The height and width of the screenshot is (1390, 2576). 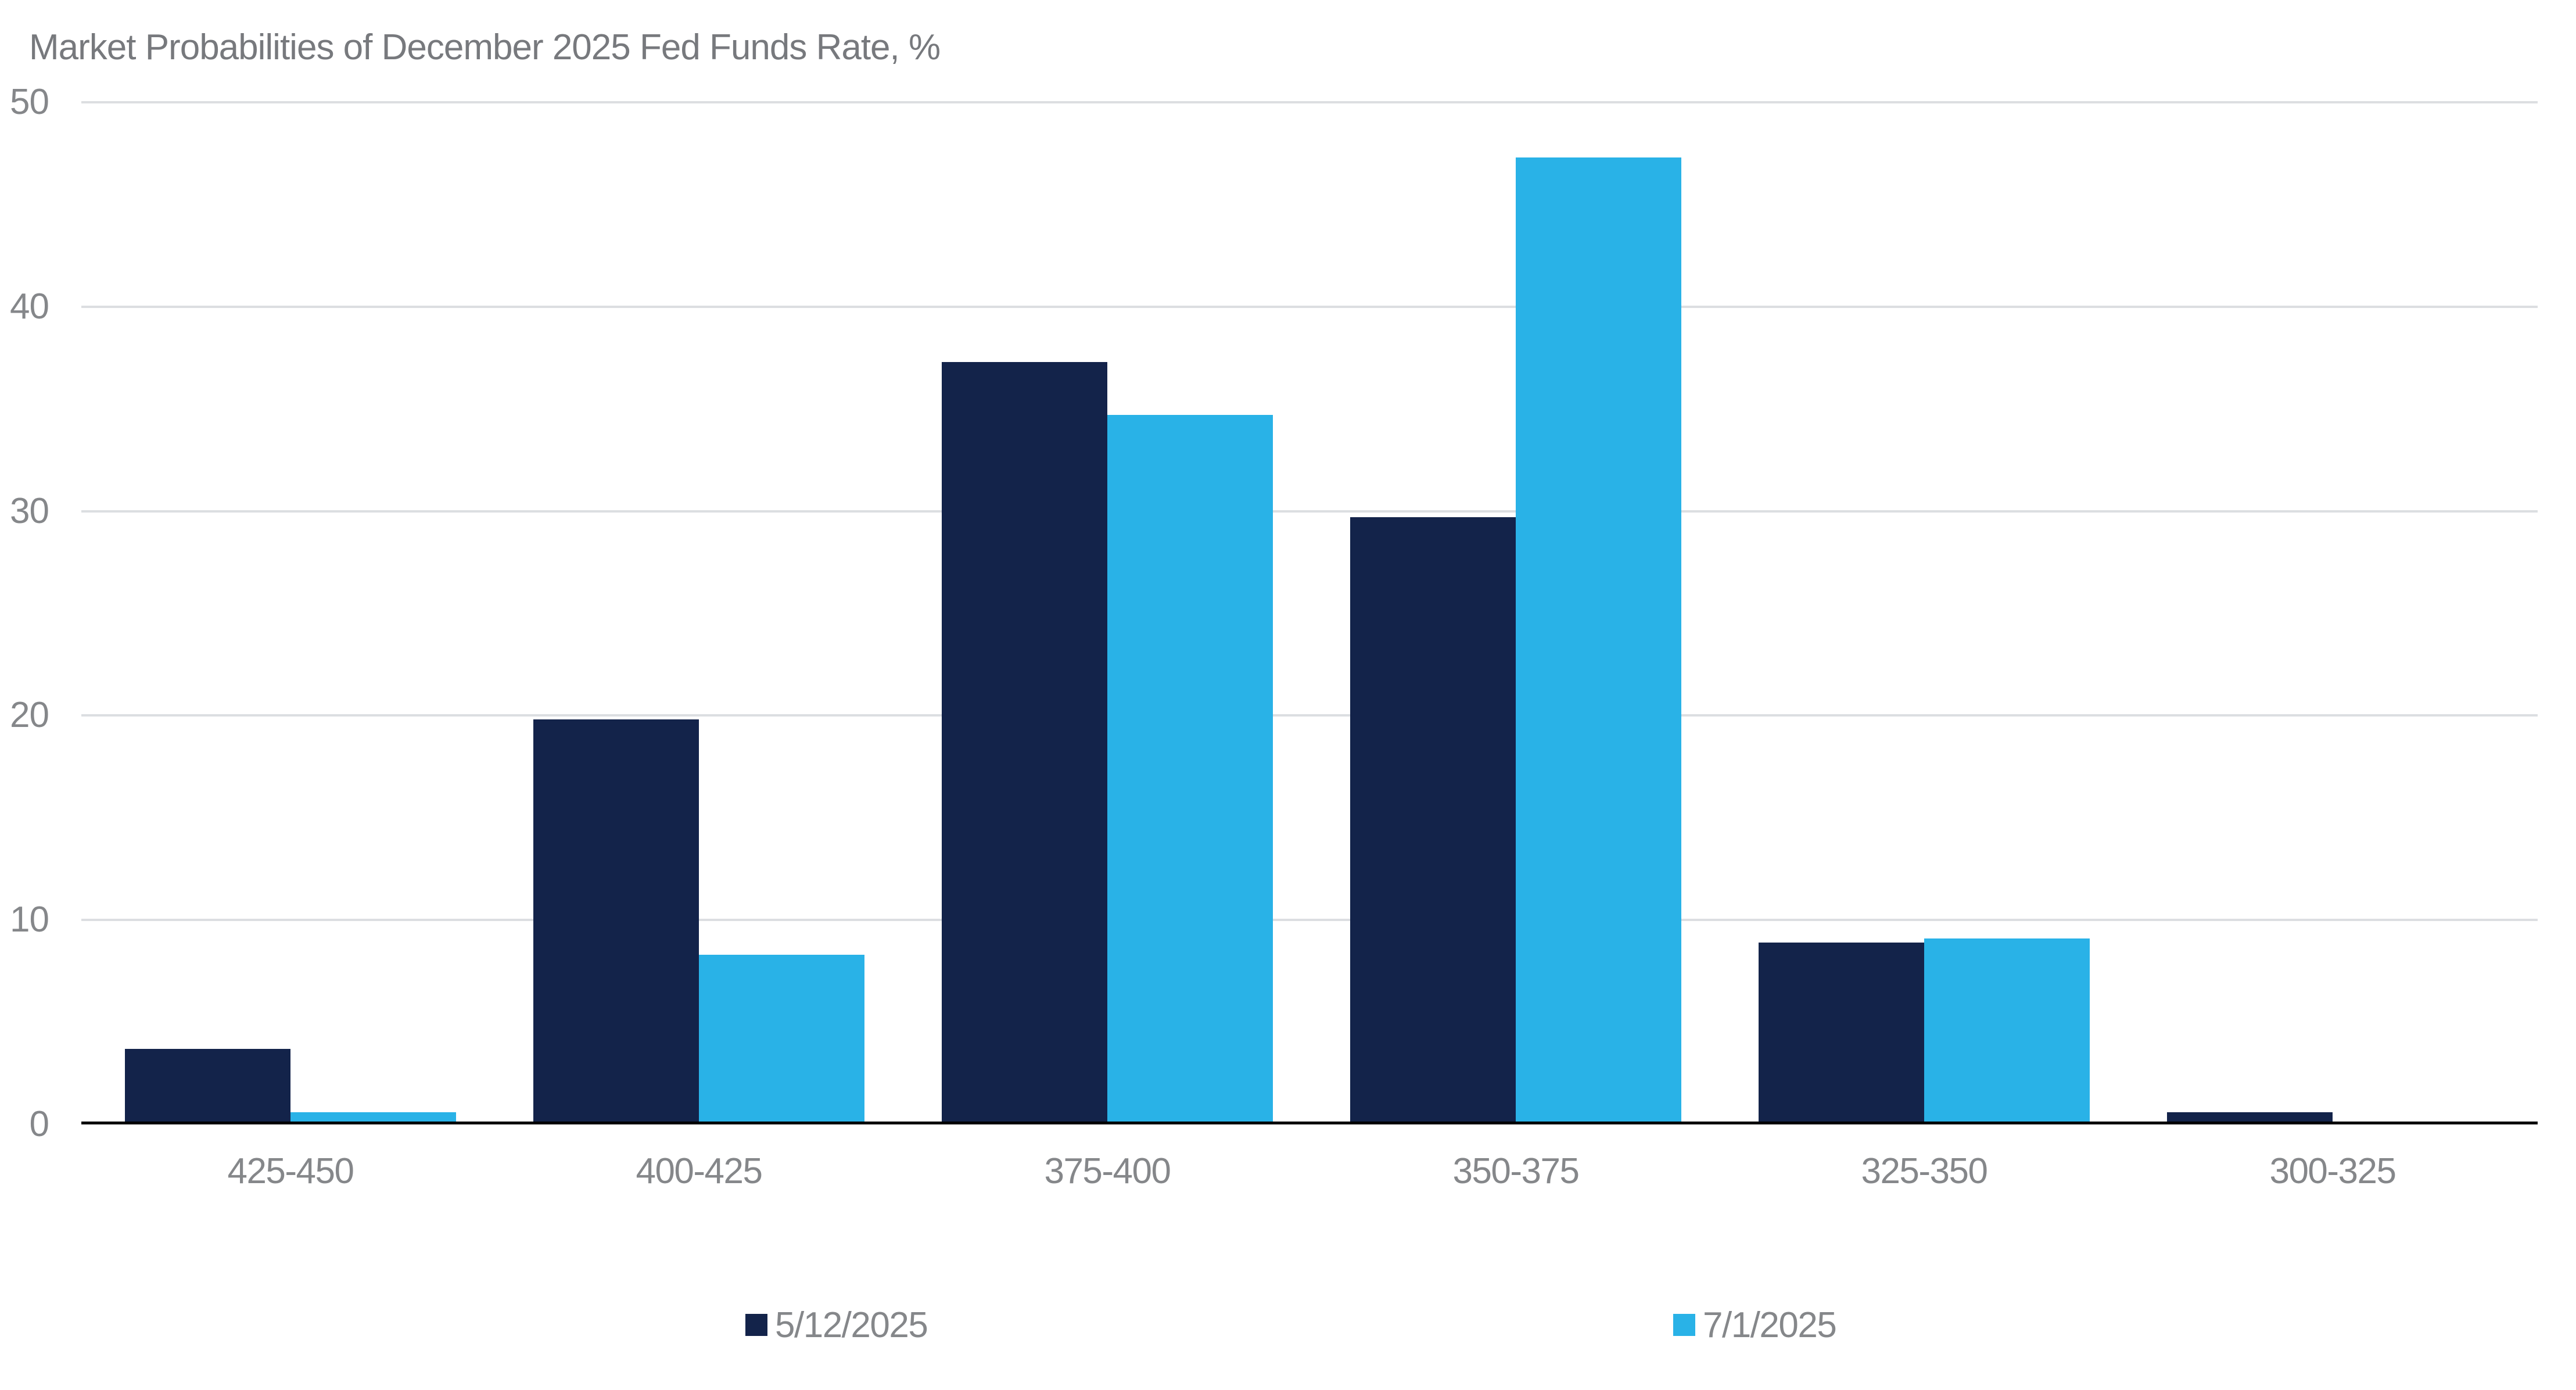 What do you see at coordinates (699, 1171) in the screenshot?
I see `x-axis-category-label: 400-425` at bounding box center [699, 1171].